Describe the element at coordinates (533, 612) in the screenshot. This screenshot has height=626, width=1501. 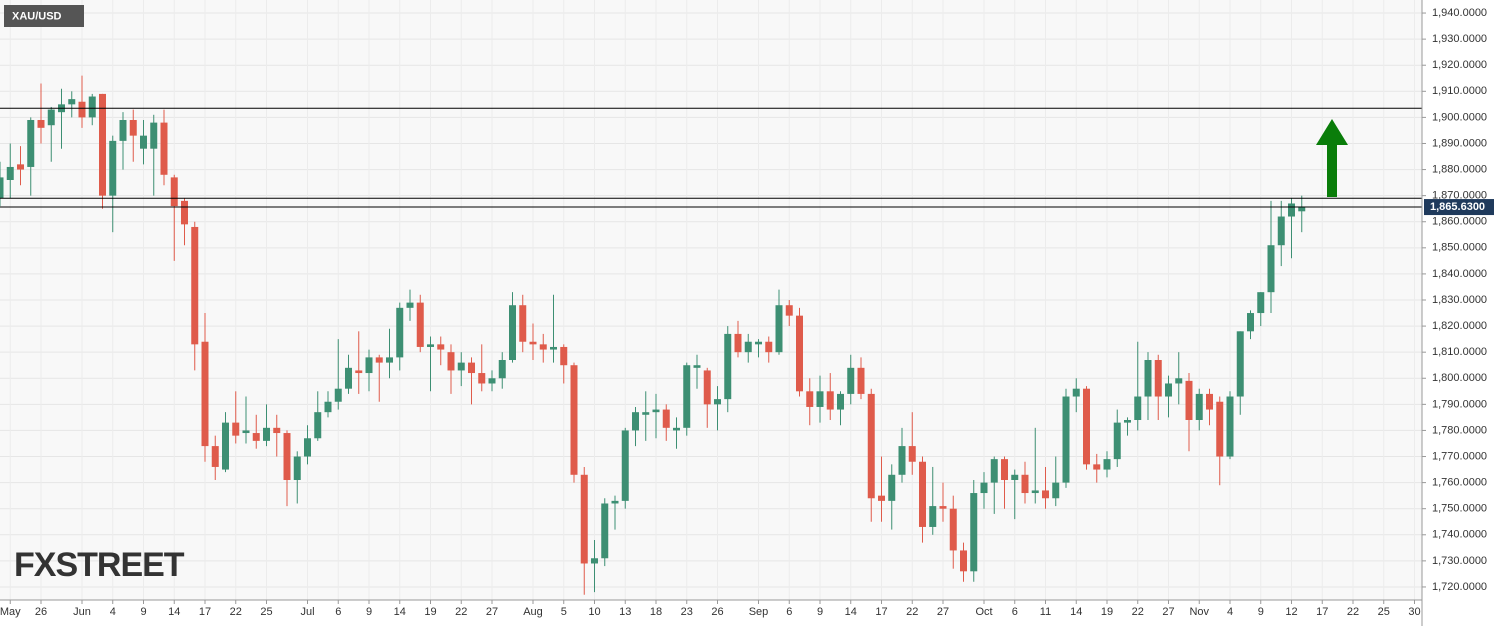
I see `x-tick-label: Aug` at that location.